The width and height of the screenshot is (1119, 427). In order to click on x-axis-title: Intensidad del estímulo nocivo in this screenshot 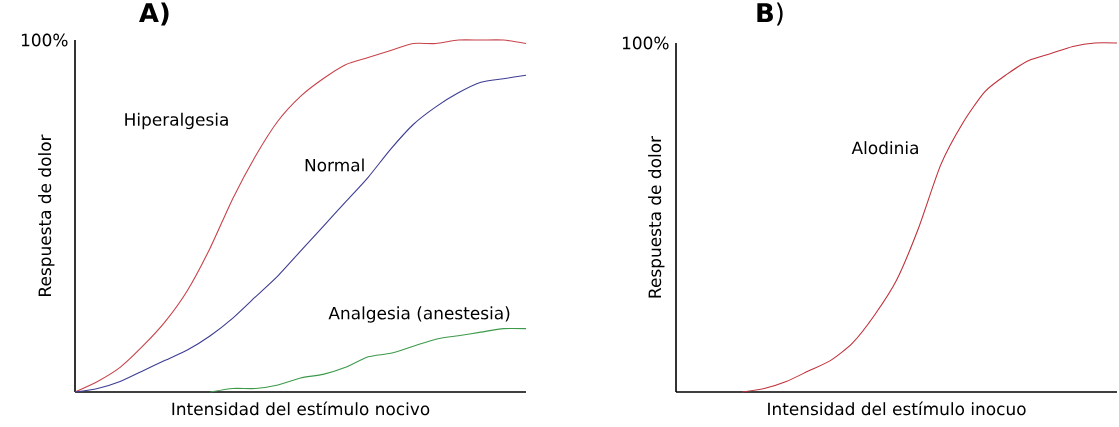, I will do `click(301, 408)`.